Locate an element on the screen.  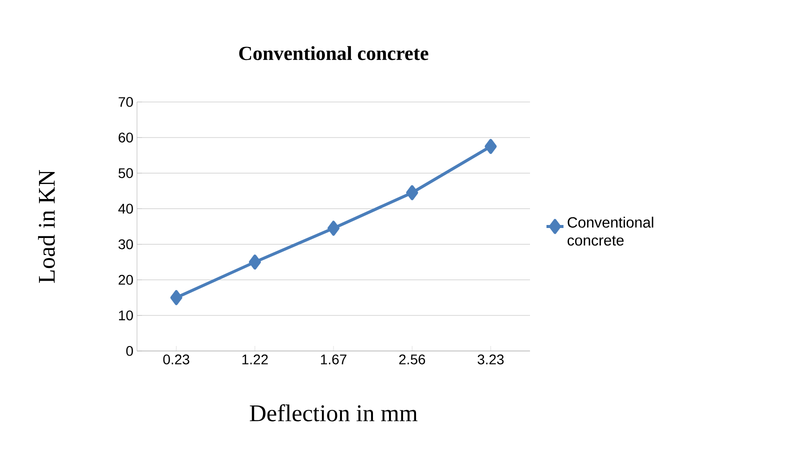
x-tick-label: 0.23 is located at coordinates (176, 359).